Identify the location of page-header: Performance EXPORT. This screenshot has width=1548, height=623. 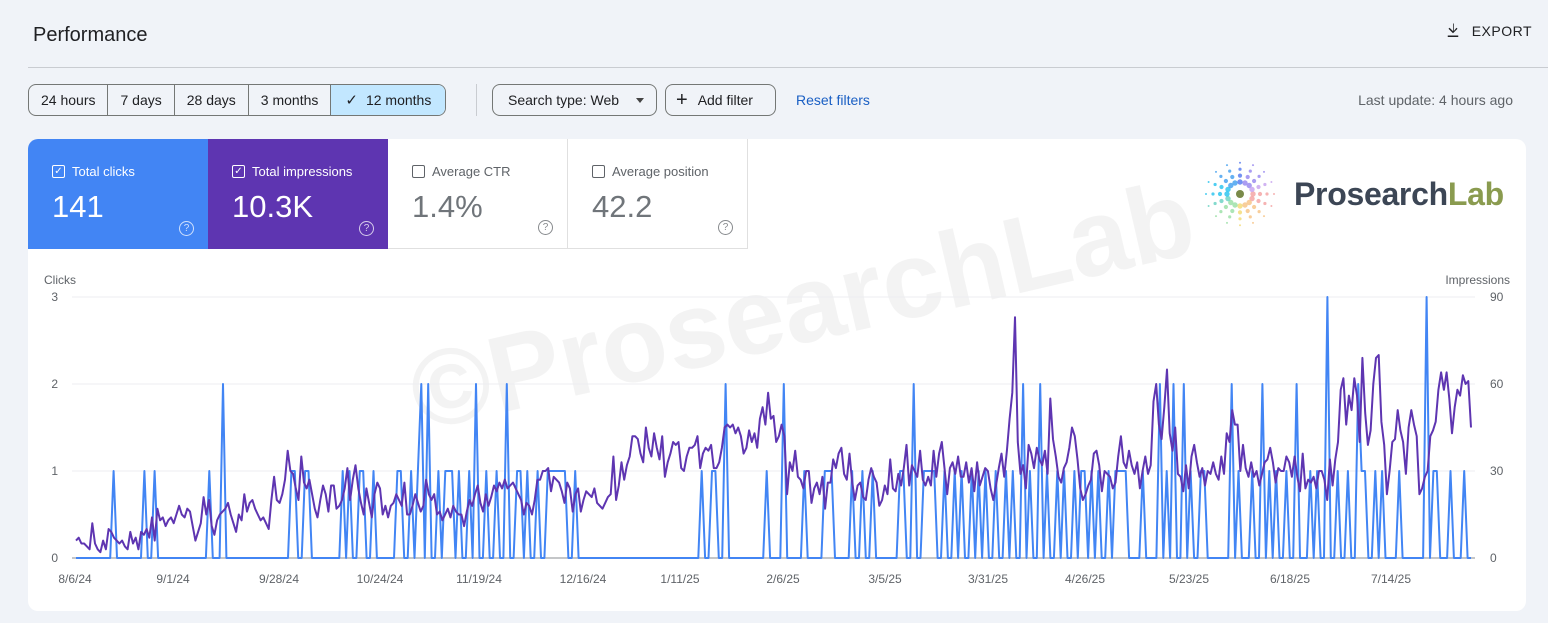
(774, 34).